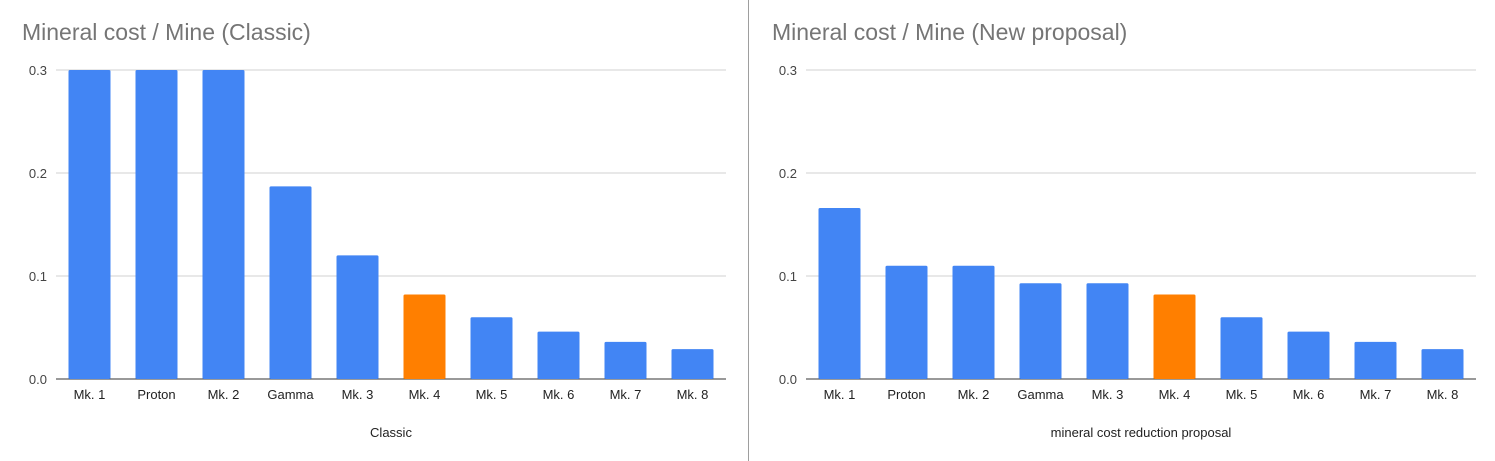 Image resolution: width=1495 pixels, height=461 pixels. What do you see at coordinates (166, 32) in the screenshot?
I see `classic-chart-title: Mineral cost / Mine (Classic)` at bounding box center [166, 32].